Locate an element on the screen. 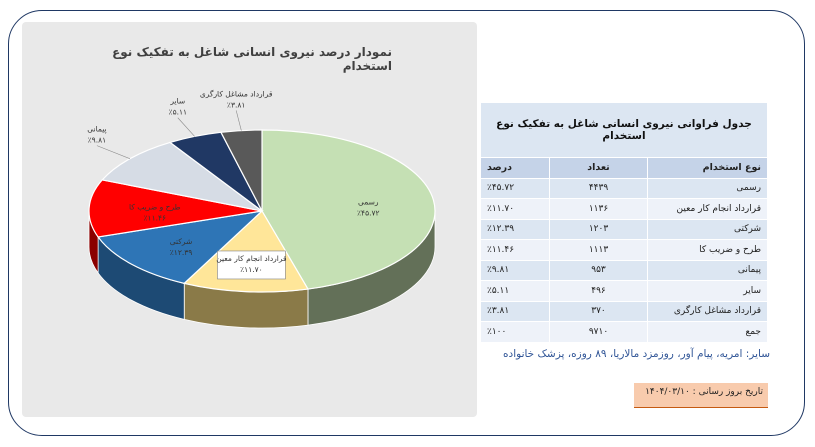 The image size is (815, 447). update-date: تاریخ بروز رسانی : ۱۴۰۴/۰۳/۱۰ is located at coordinates (701, 395).